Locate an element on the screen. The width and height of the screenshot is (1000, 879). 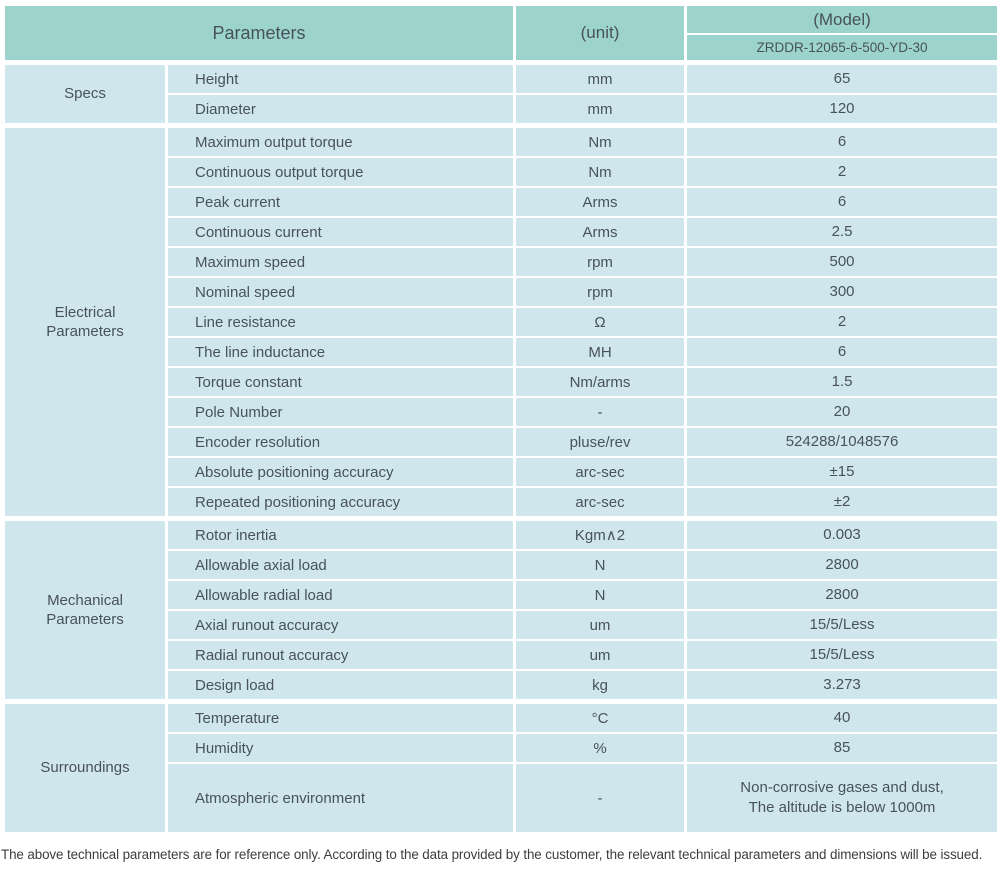
param-cell: Line resistance is located at coordinates (340, 322).